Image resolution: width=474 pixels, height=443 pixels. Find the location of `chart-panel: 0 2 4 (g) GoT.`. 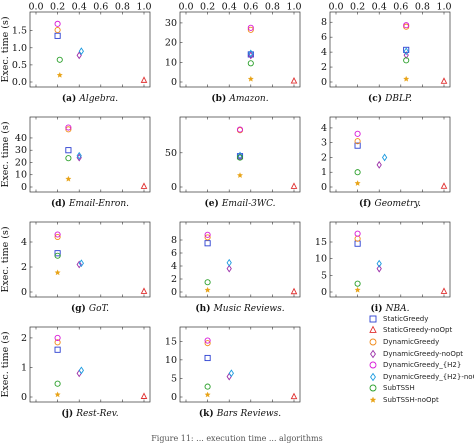

chart-panel: 0 2 4 (g) GoT. is located at coordinates (86, 267).